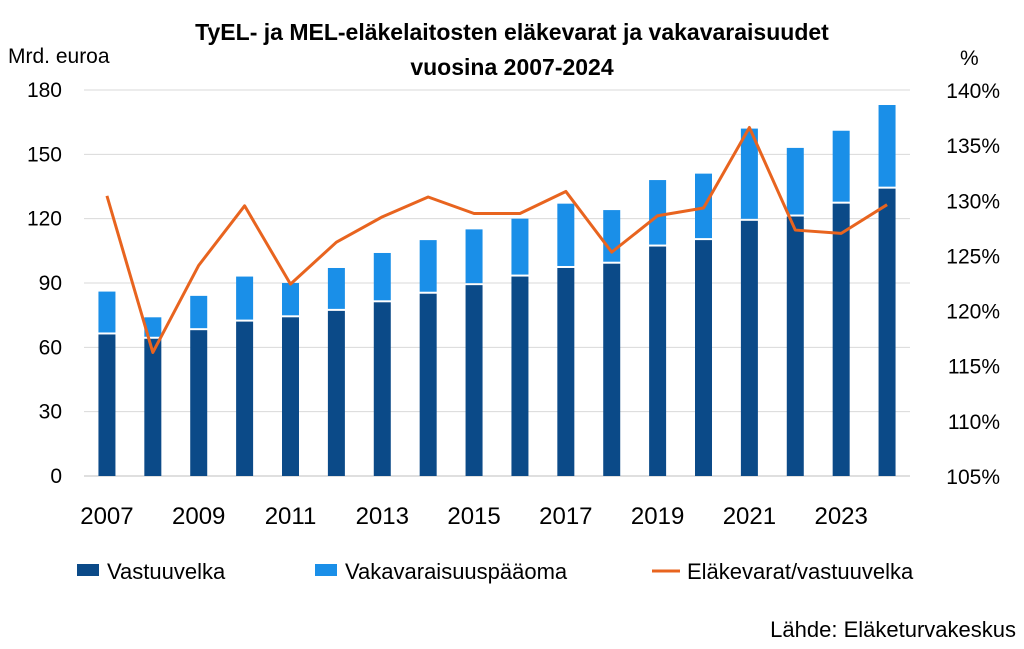 The height and width of the screenshot is (649, 1024). I want to click on legend-swatch-vakavaraisuuspaaoma, so click(326, 570).